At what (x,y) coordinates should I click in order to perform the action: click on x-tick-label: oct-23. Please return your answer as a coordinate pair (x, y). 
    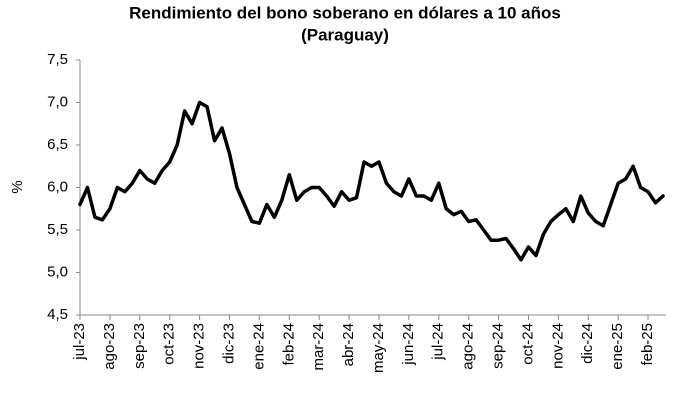
    Looking at the image, I should click on (169, 344).